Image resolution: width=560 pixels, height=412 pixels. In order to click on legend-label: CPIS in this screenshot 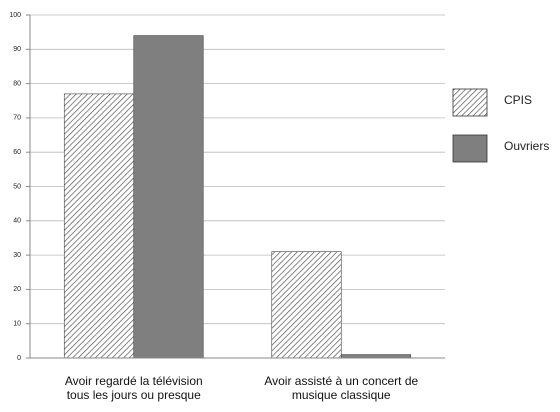, I will do `click(518, 100)`.